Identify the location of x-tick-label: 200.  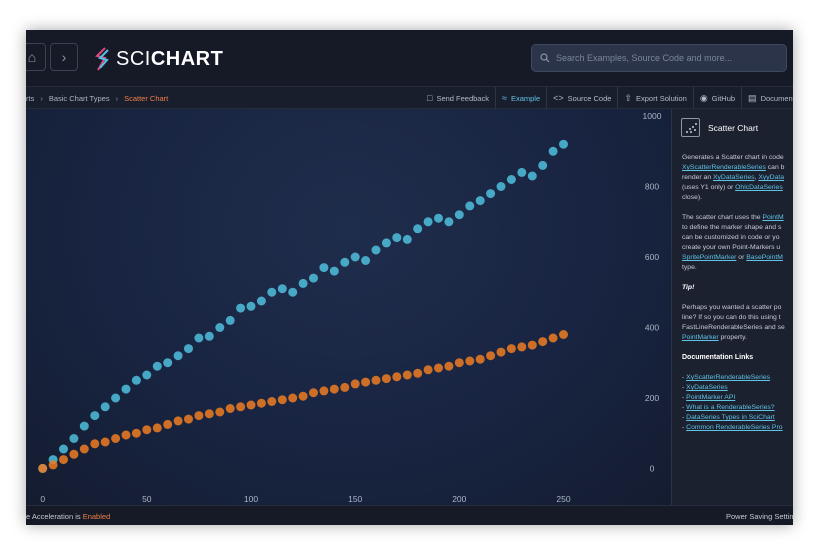
(459, 499).